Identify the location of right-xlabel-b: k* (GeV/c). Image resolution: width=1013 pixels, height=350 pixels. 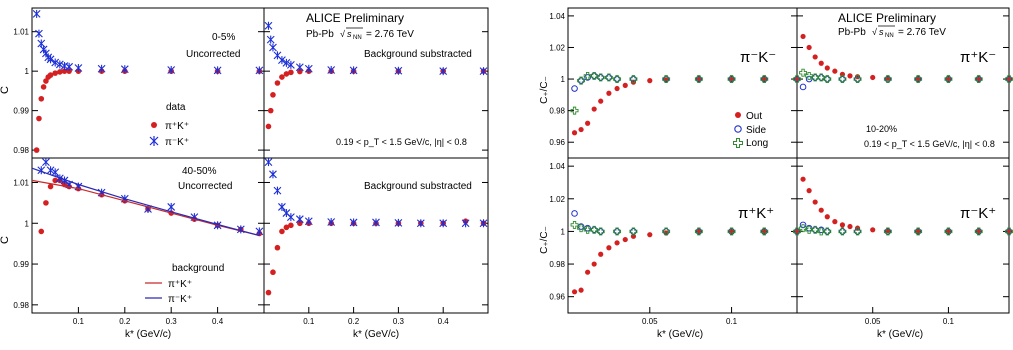
(900, 334).